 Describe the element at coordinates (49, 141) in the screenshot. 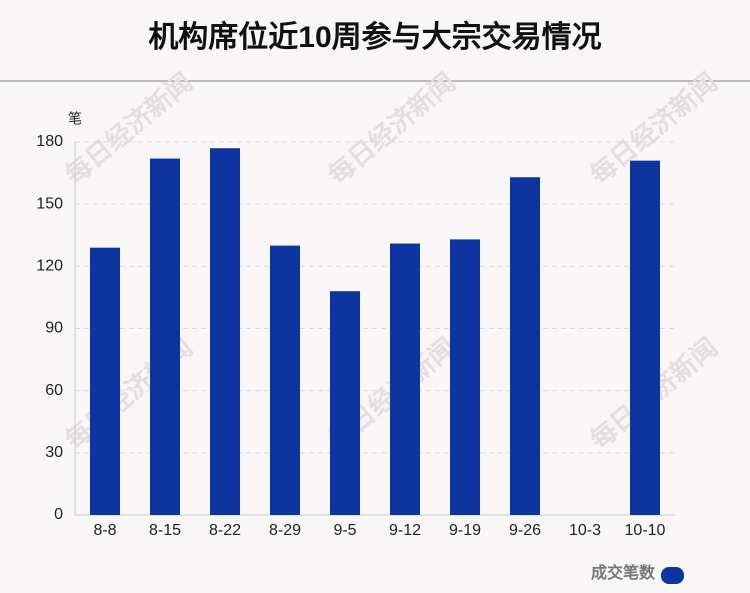

I see `y-tick-label: 180` at that location.